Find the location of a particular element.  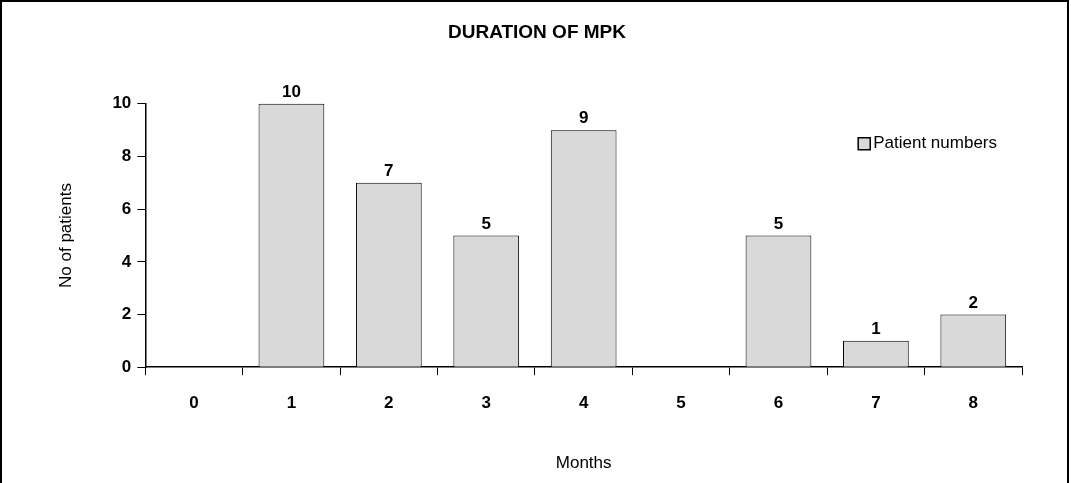

x-tick-label: 5 is located at coordinates (681, 403).